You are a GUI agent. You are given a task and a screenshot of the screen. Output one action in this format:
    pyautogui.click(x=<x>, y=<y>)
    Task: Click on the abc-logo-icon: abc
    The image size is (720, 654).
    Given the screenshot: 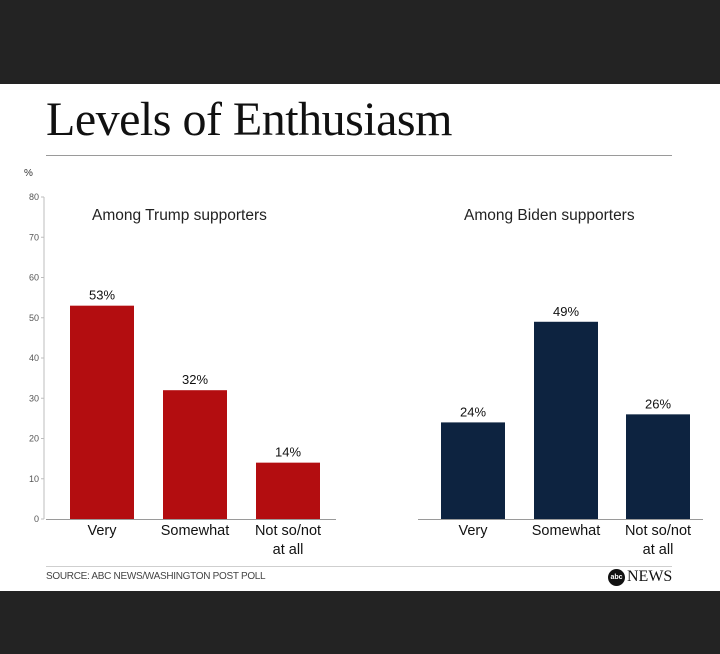 What is the action you would take?
    pyautogui.click(x=616, y=577)
    